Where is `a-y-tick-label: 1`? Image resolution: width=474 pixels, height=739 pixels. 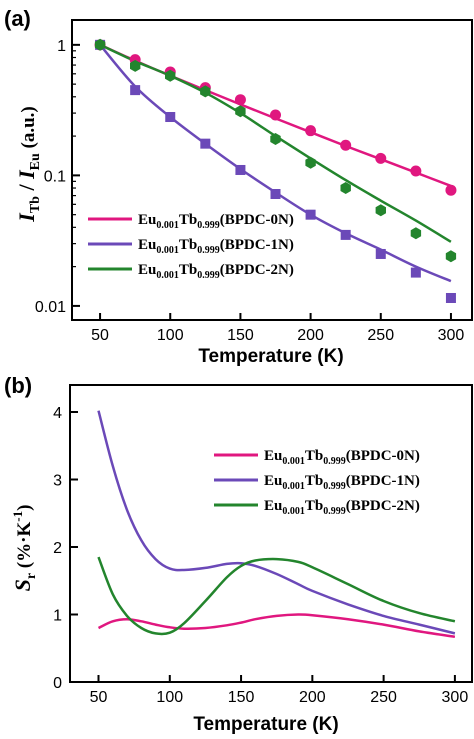 a-y-tick-label: 1 is located at coordinates (61, 46).